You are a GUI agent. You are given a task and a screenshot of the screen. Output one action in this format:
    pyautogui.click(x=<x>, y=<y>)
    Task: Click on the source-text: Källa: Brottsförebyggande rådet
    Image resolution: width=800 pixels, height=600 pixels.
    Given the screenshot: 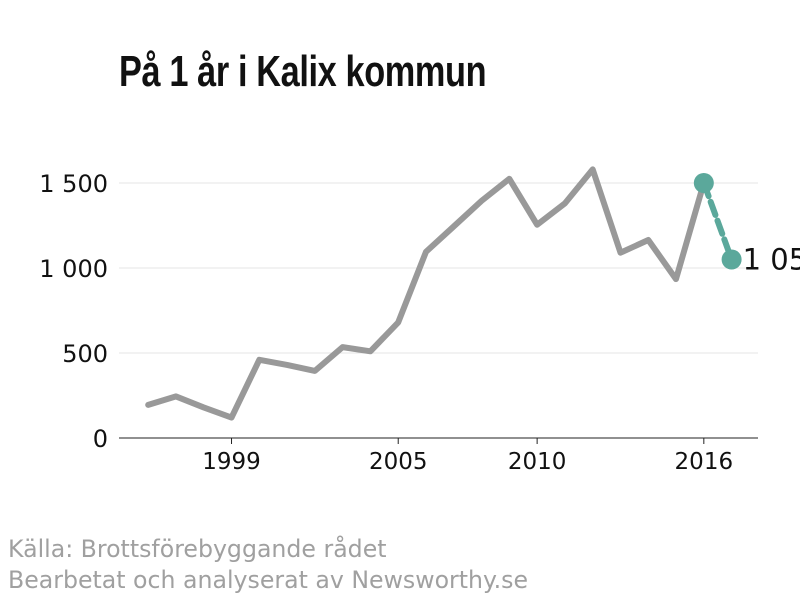 What is the action you would take?
    pyautogui.click(x=197, y=549)
    